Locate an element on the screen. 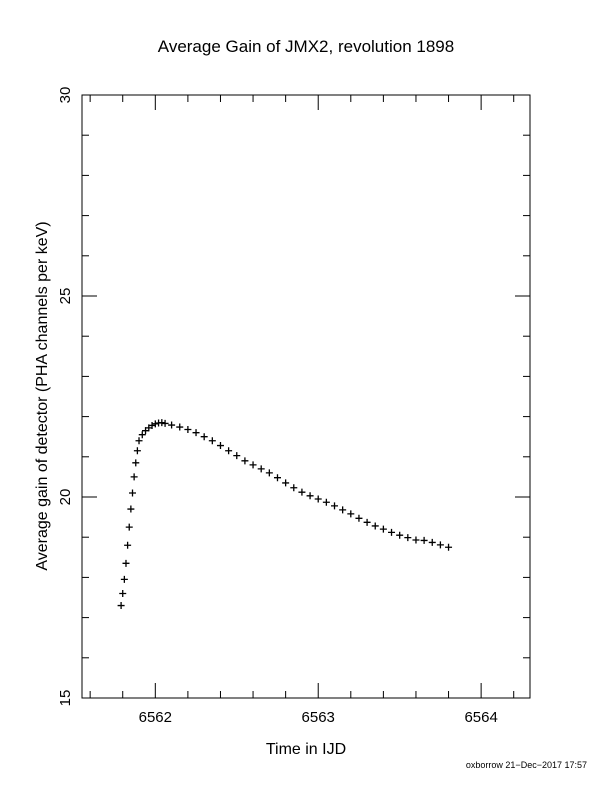 Image resolution: width=612 pixels, height=792 pixels. x-axis-label: Time in IJD is located at coordinates (306, 749).